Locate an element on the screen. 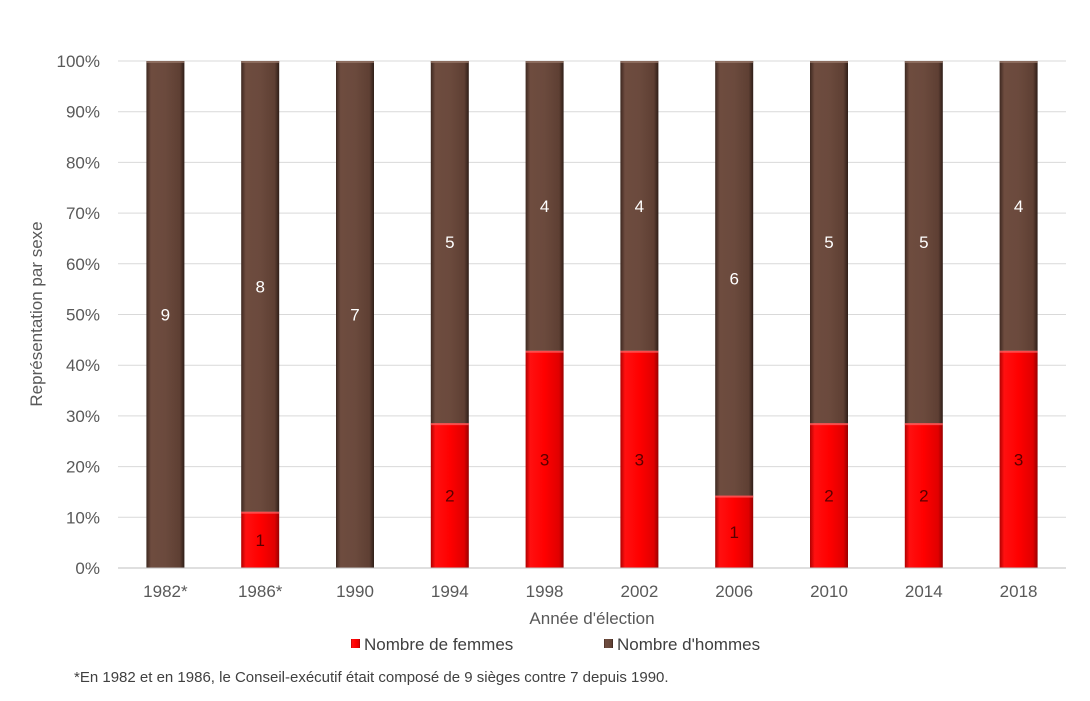 Image resolution: width=1090 pixels, height=701 pixels. y-tick-label: 10% is located at coordinates (83, 517).